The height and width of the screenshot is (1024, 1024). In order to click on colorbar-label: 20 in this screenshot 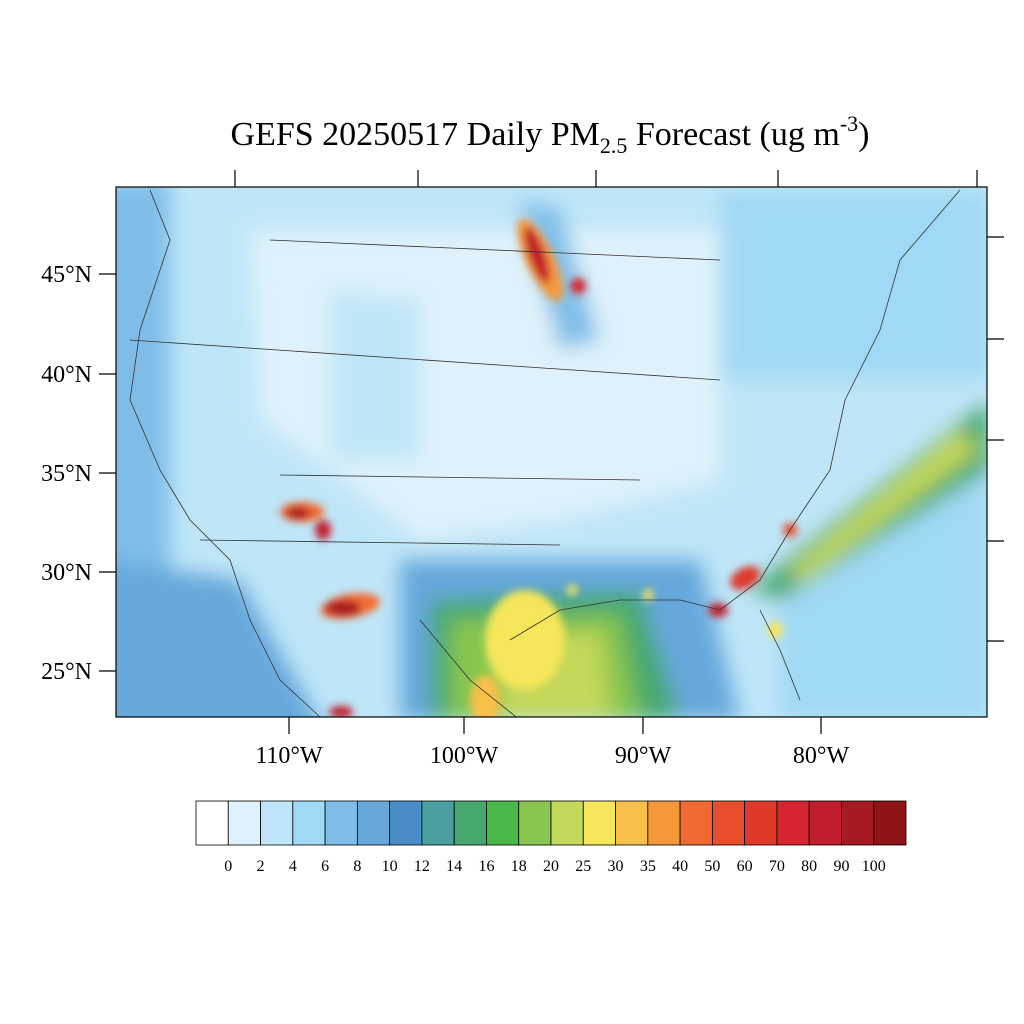, I will do `click(551, 866)`.